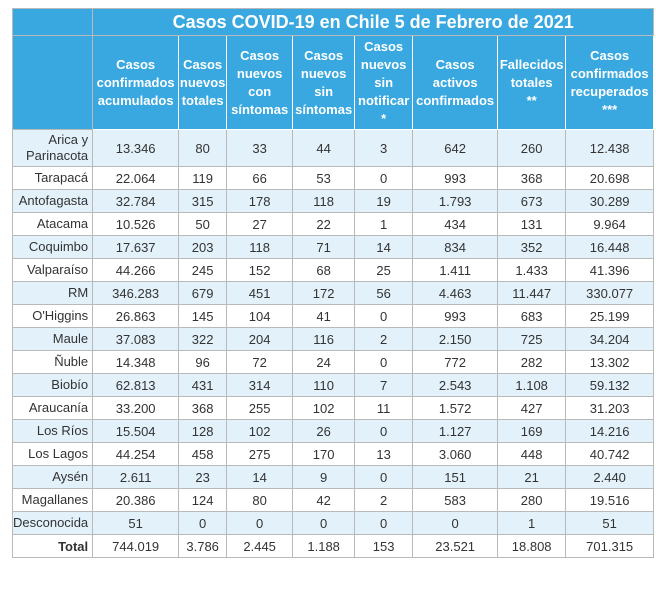  Describe the element at coordinates (324, 293) in the screenshot. I see `table-cell: 172` at that location.